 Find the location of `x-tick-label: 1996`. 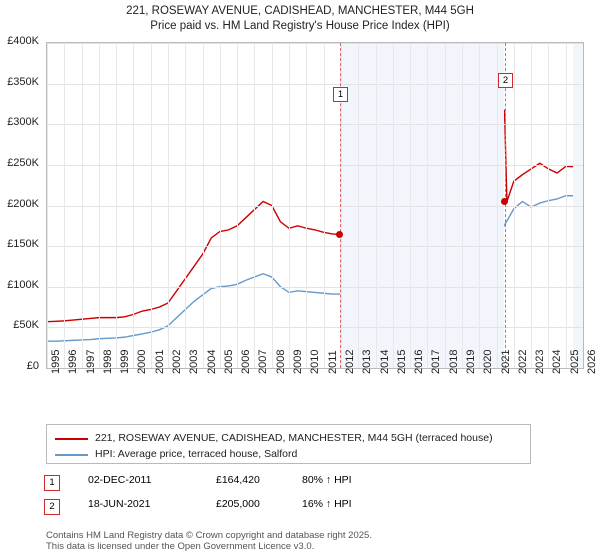

x-tick-label: 1996 is located at coordinates (73, 361).